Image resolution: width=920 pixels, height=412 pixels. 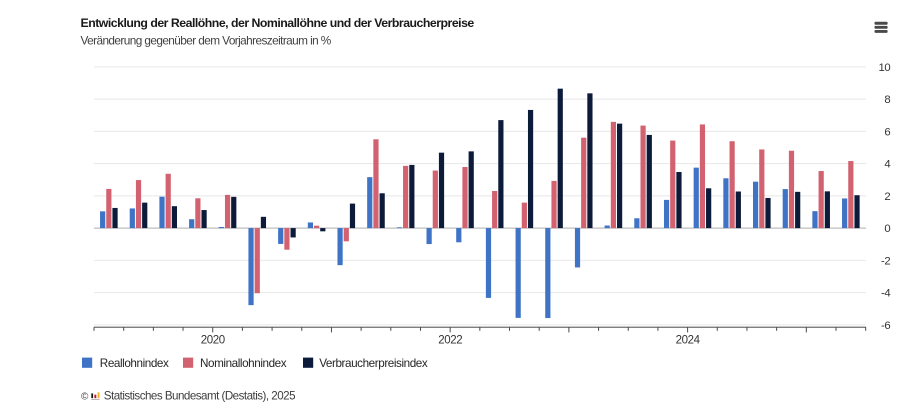 What do you see at coordinates (887, 197) in the screenshot?
I see `svg-text: 2` at bounding box center [887, 197].